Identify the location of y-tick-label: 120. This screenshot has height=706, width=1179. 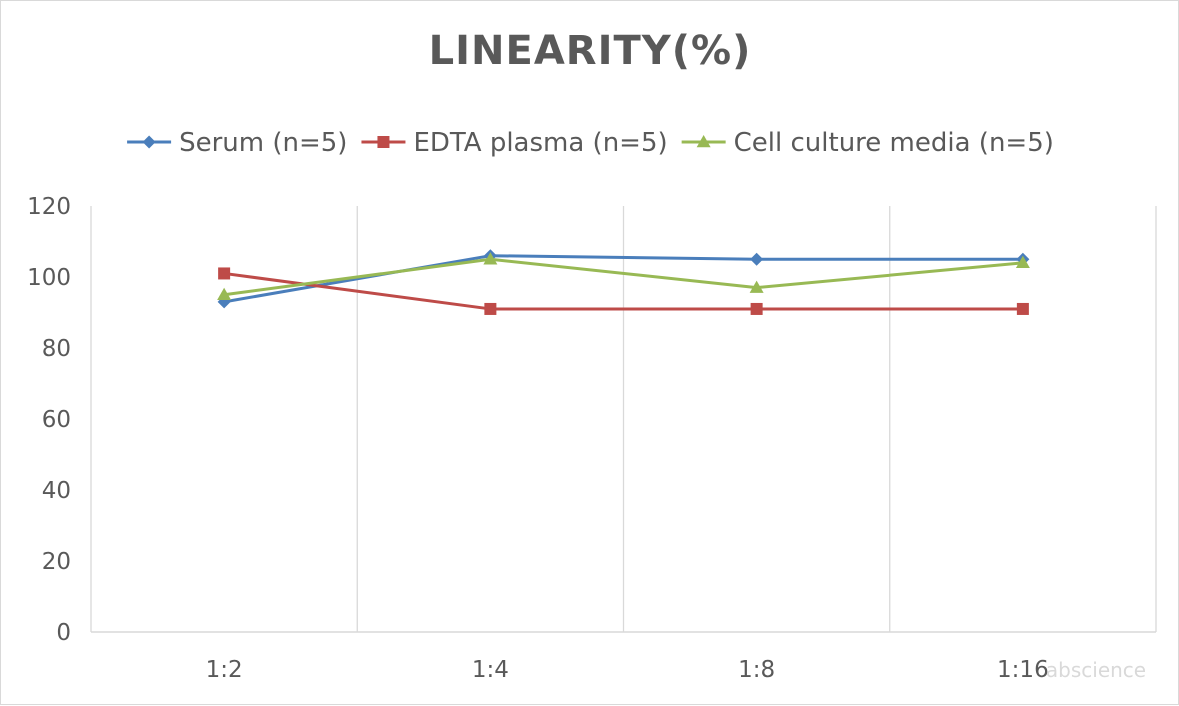
(49, 207).